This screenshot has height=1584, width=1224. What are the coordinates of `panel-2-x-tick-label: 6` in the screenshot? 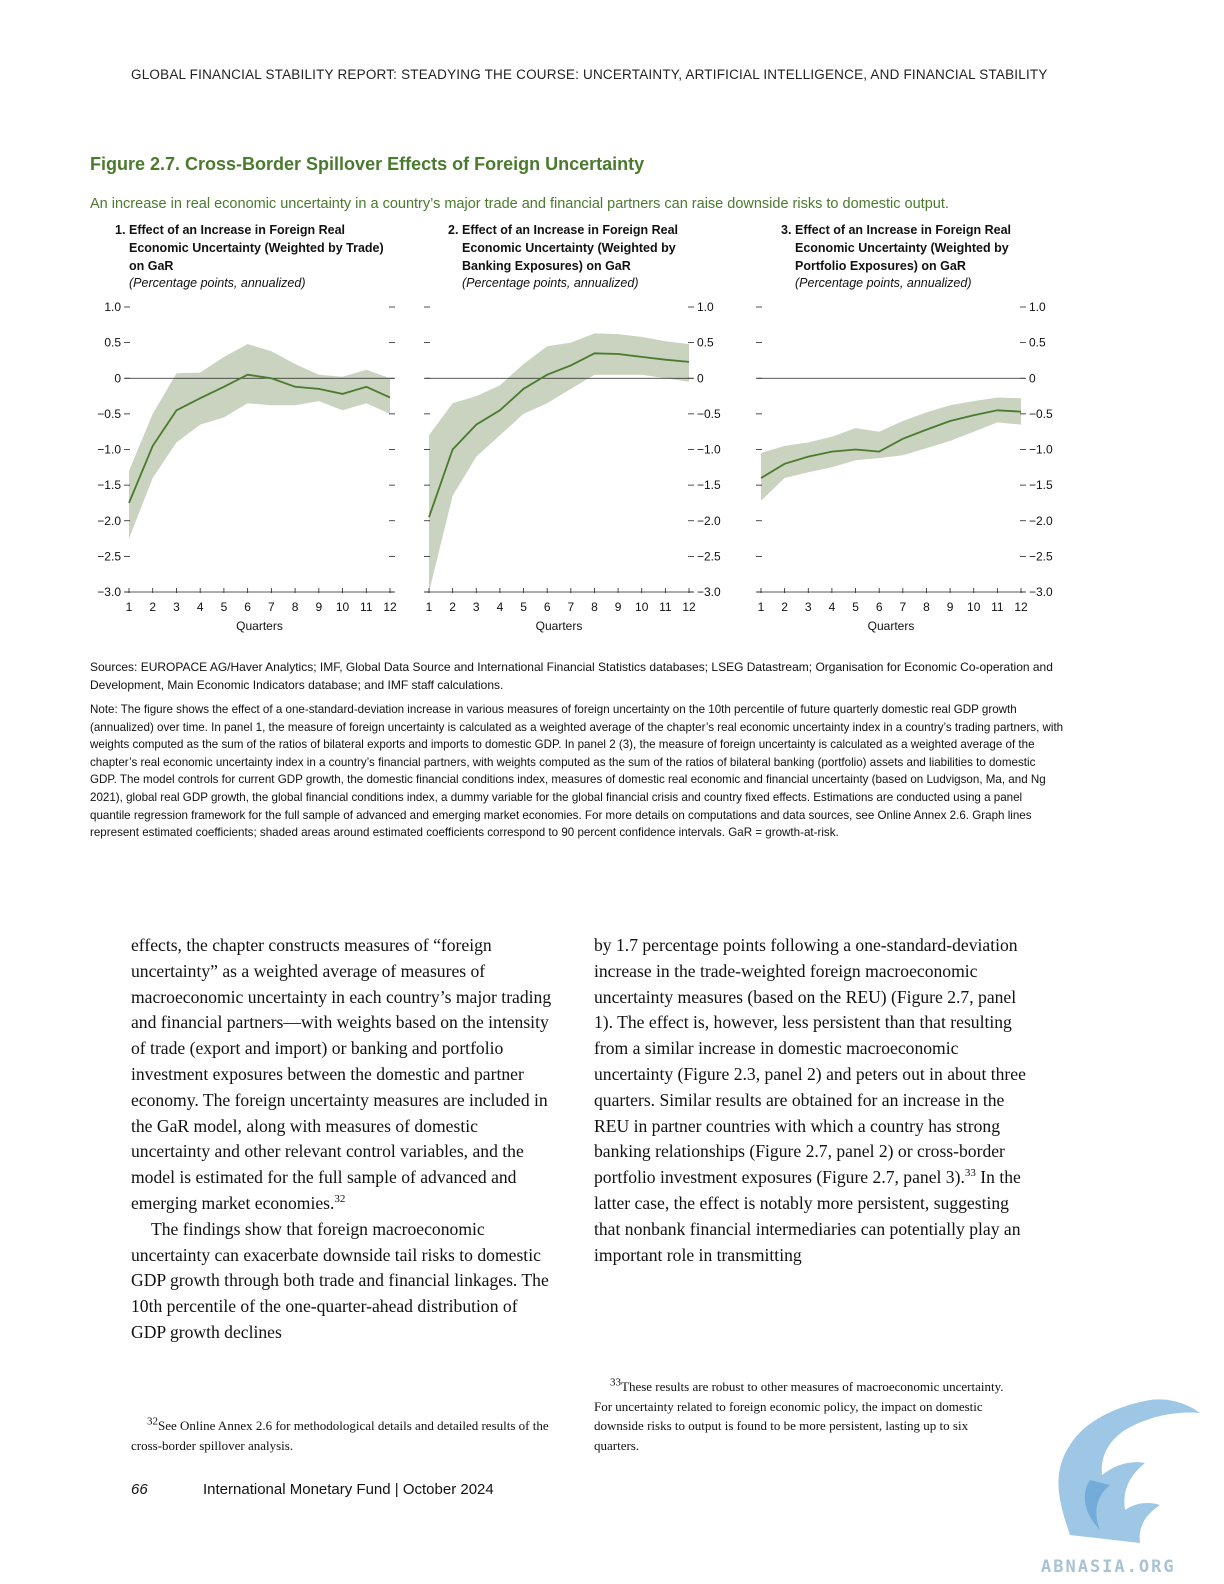 It's located at (547, 607).